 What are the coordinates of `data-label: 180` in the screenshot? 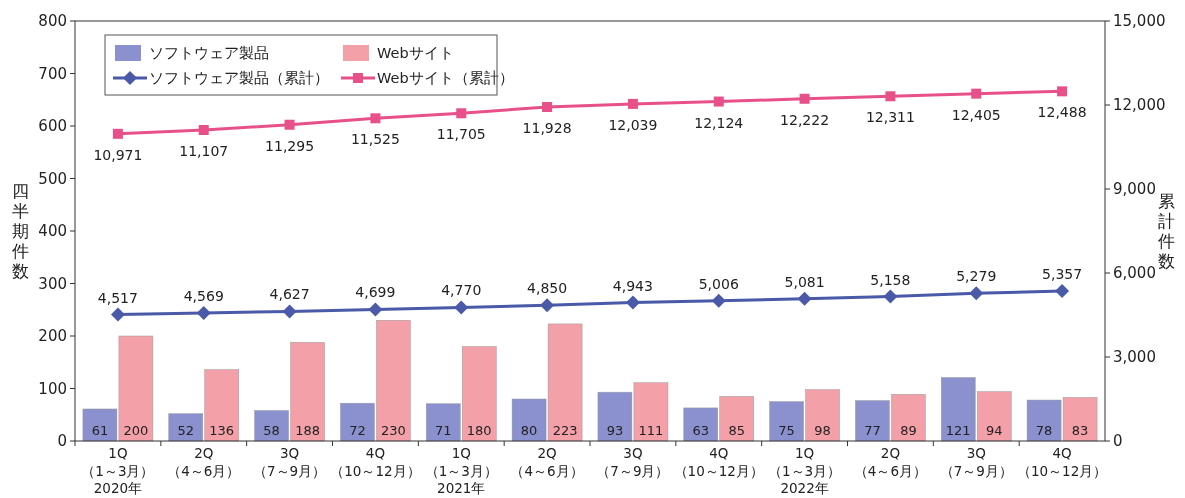 It's located at (479, 430).